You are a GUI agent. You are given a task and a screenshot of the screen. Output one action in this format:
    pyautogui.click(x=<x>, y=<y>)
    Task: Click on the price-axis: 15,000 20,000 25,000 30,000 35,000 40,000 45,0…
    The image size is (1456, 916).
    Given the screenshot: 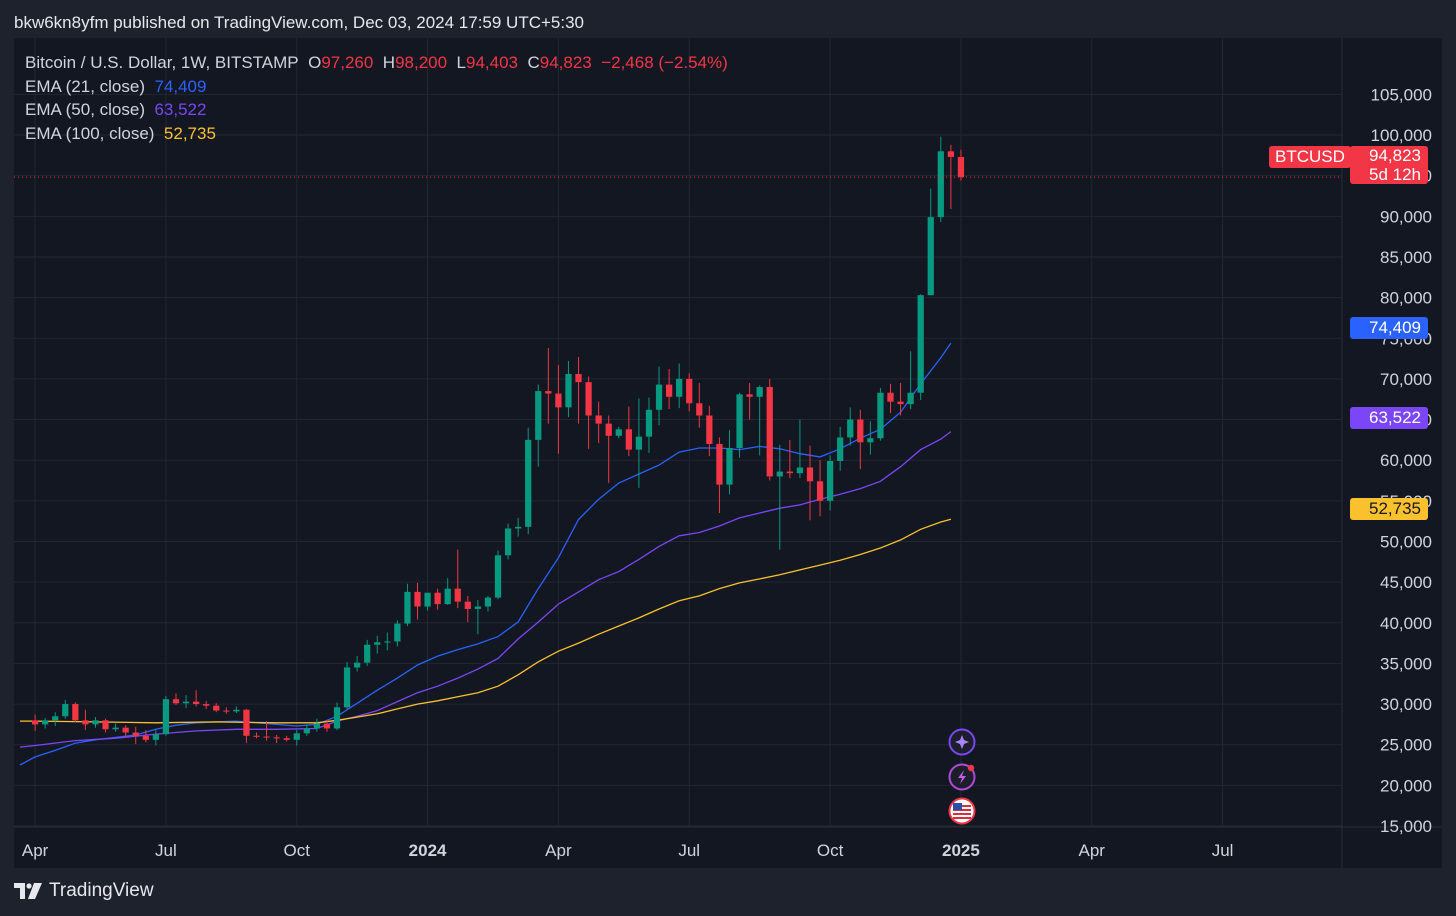 What is the action you would take?
    pyautogui.click(x=1401, y=460)
    